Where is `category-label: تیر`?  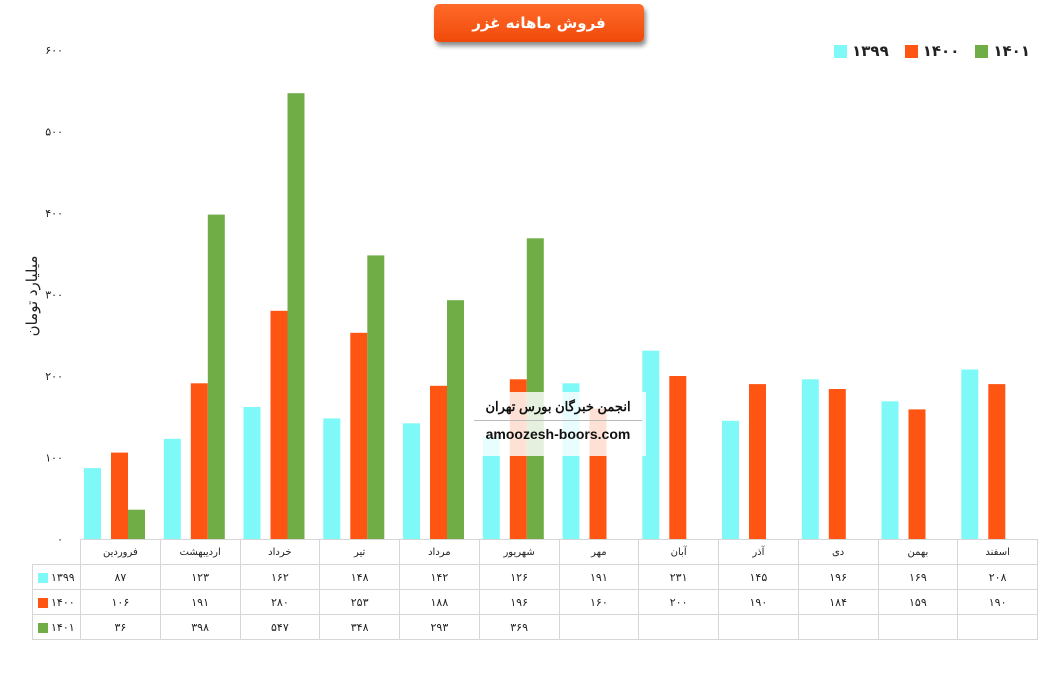
category-label: تیر is located at coordinates (359, 552).